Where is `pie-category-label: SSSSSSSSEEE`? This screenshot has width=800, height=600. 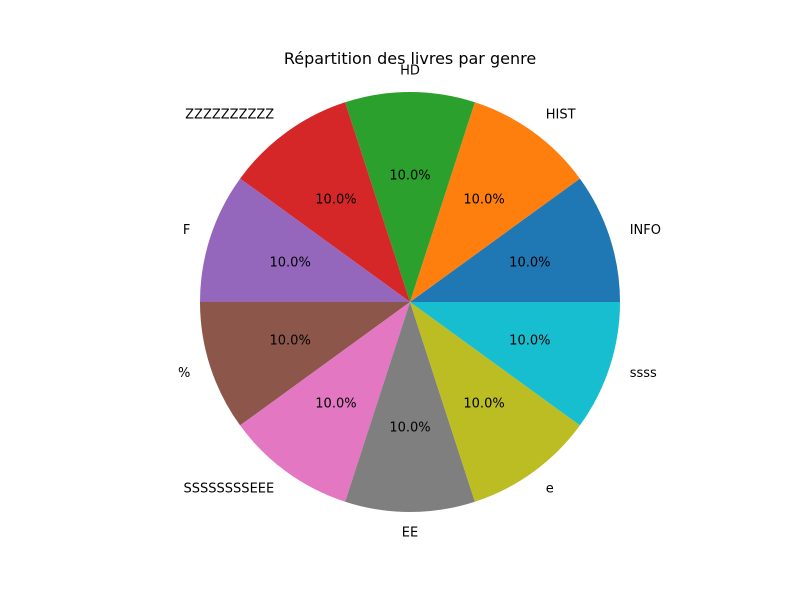 pie-category-label: SSSSSSSSEEE is located at coordinates (229, 488).